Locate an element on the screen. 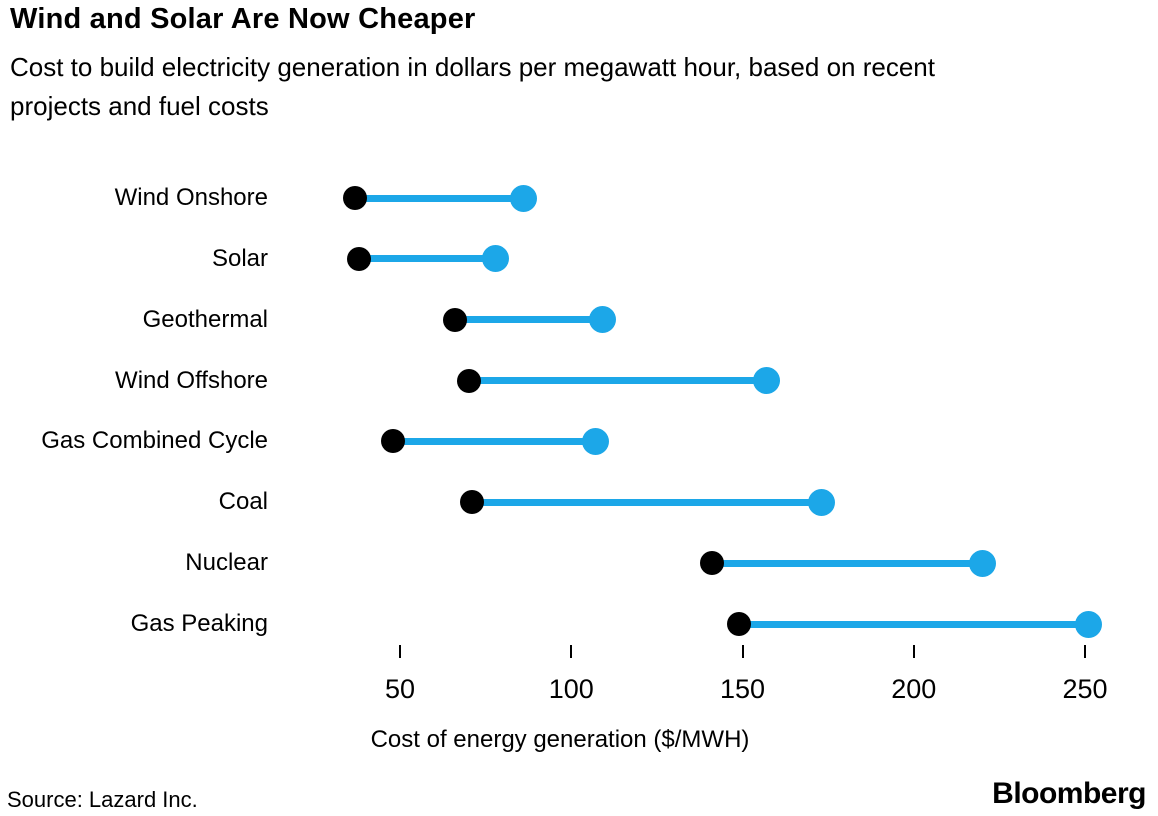  category-row: Gas Peaking is located at coordinates (579, 624).